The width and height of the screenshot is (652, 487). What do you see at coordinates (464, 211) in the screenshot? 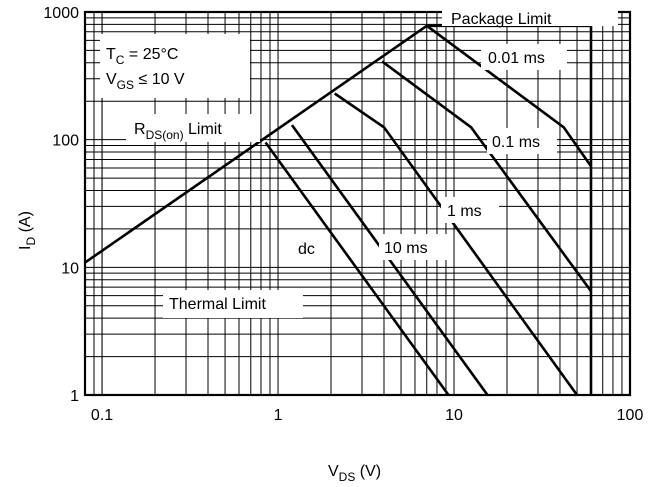
I see `series-label-1ms: 1 ms` at bounding box center [464, 211].